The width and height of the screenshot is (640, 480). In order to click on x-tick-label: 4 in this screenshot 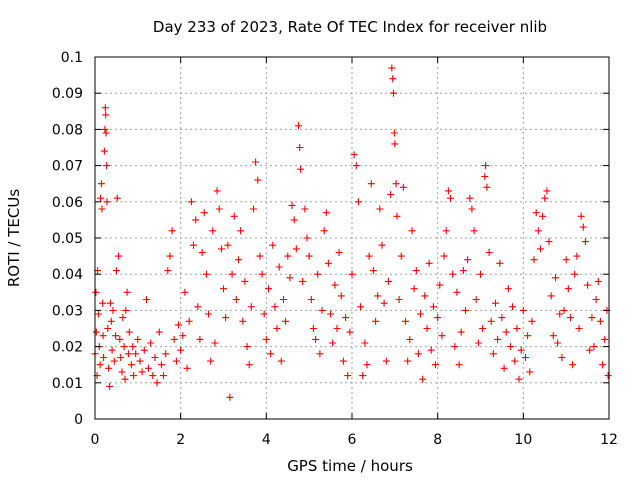, I will do `click(266, 440)`.